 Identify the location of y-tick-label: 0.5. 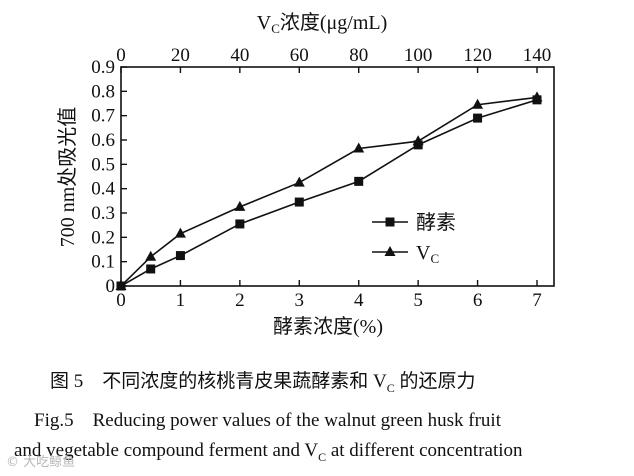
(103, 164).